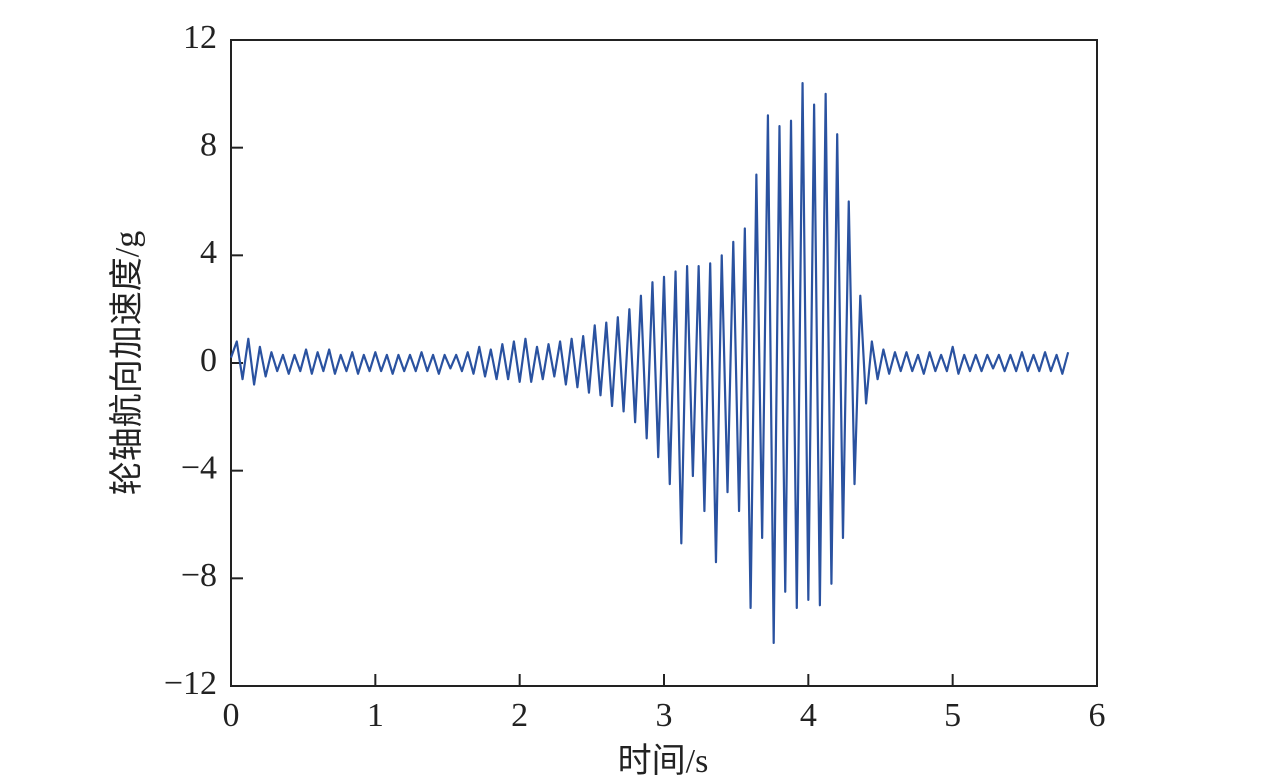 This screenshot has width=1276, height=784. What do you see at coordinates (664, 715) in the screenshot?
I see `x-tick-label: 3` at bounding box center [664, 715].